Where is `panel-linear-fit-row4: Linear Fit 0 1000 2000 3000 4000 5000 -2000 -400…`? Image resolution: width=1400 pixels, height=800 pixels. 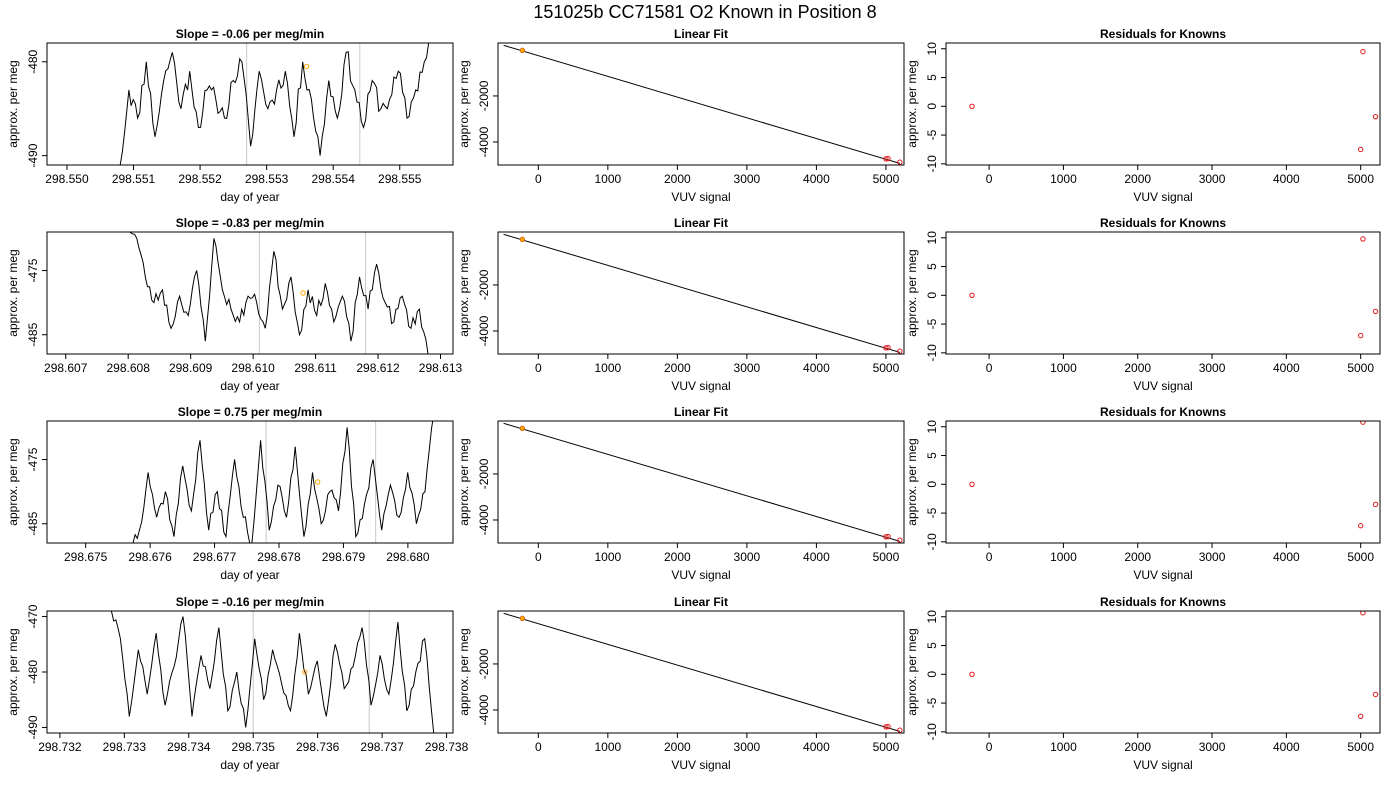 panel-linear-fit-row4: Linear Fit 0 1000 2000 3000 4000 5000 -2000 -400… is located at coordinates (681, 683).